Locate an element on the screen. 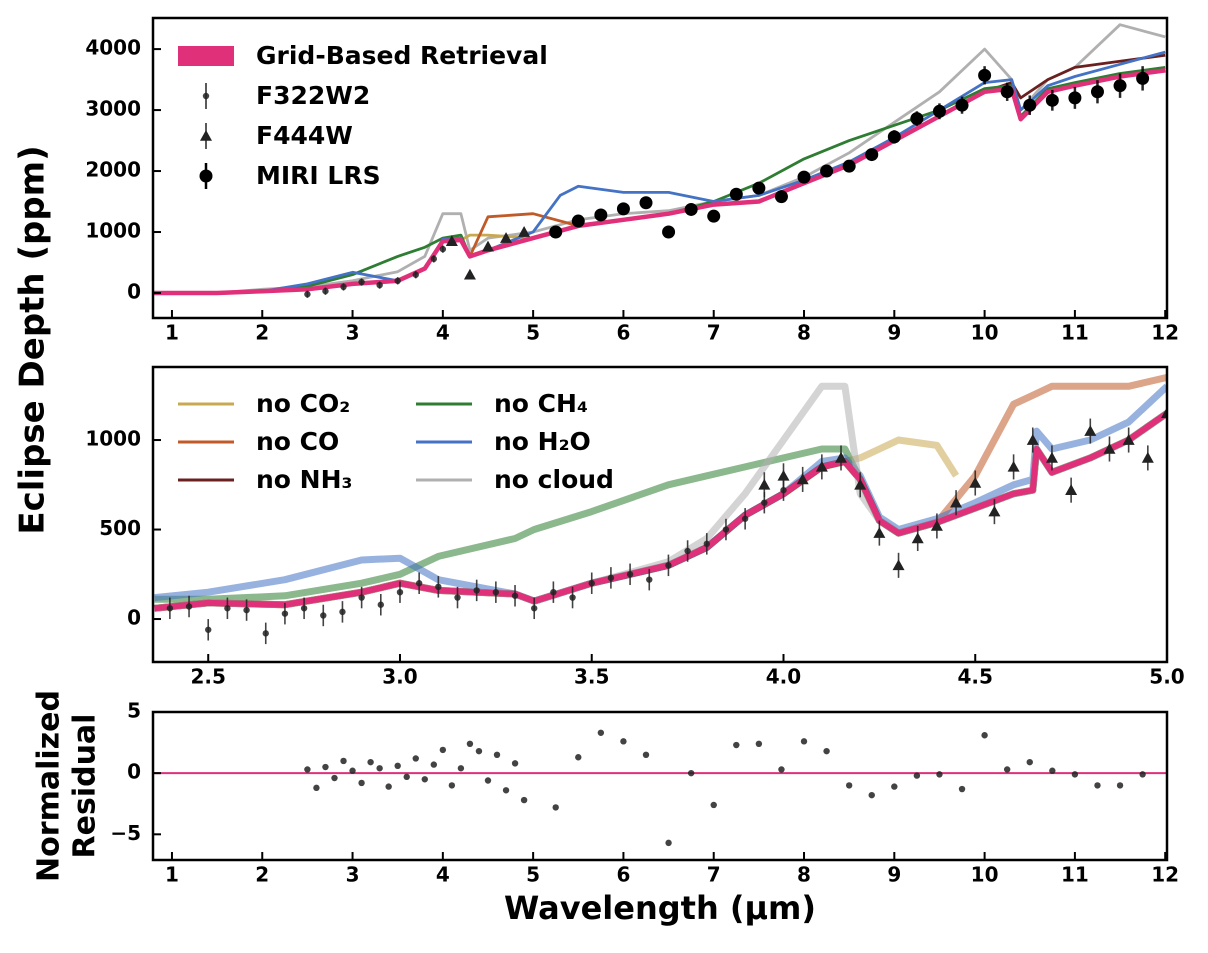 Image resolution: width=1208 pixels, height=953 pixels. y-axis-label: Normalized is located at coordinates (49, 786).